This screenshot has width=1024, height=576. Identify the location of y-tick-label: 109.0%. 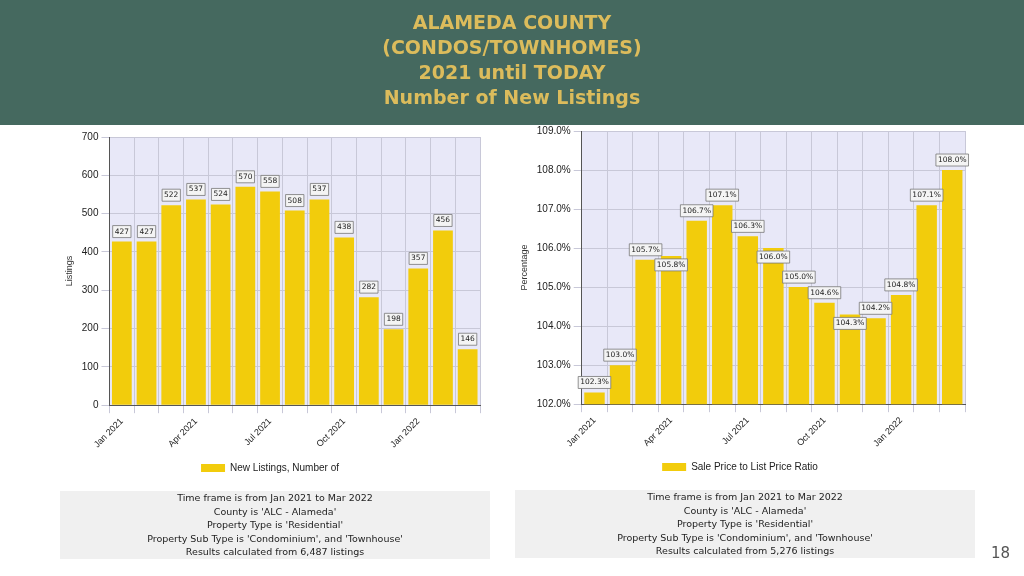
(553, 130).